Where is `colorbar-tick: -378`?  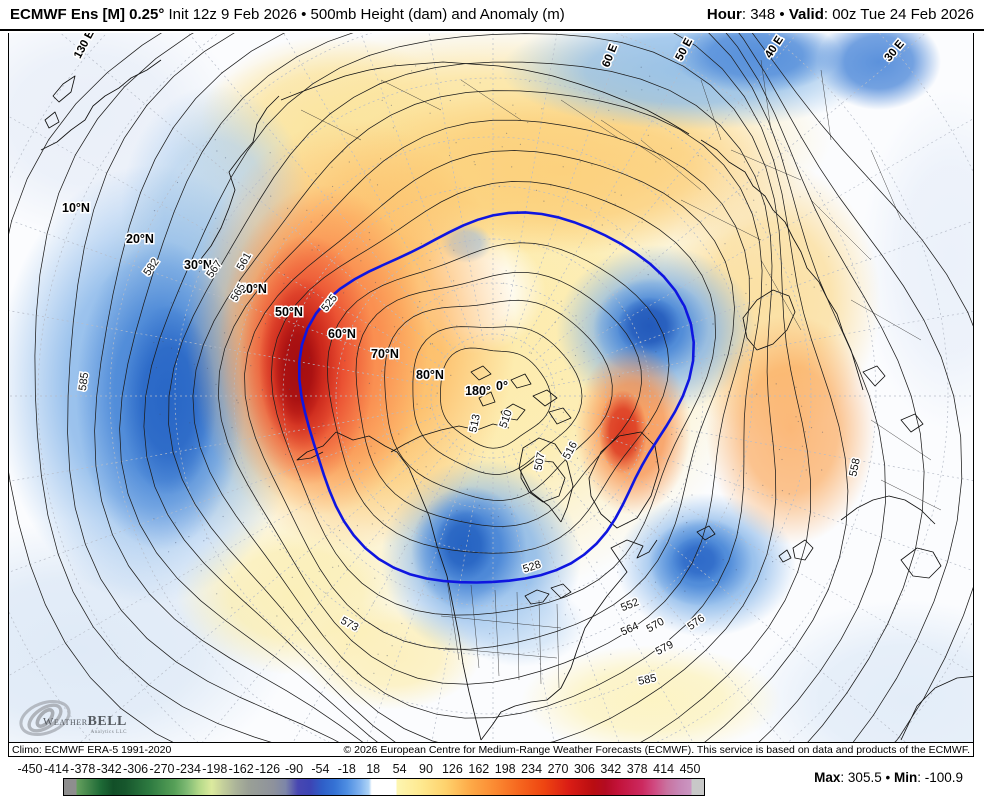
colorbar-tick: -378 is located at coordinates (83, 769).